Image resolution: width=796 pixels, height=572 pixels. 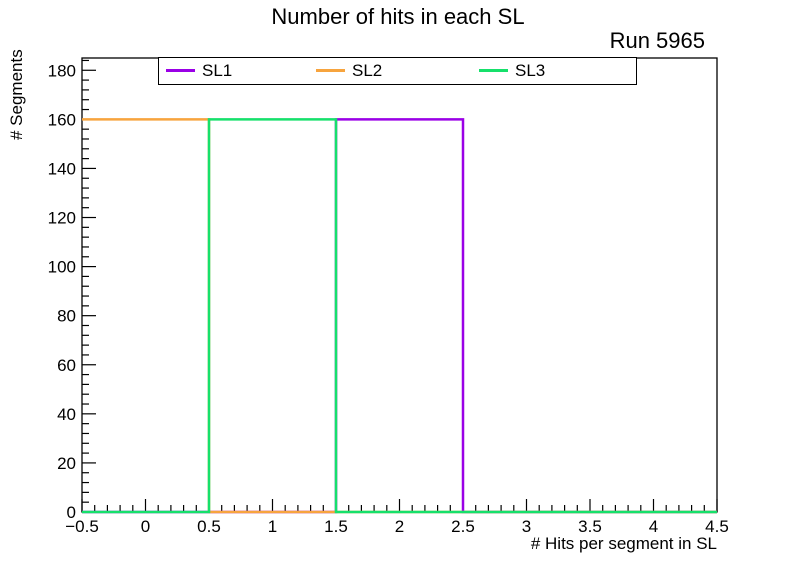 What do you see at coordinates (62, 119) in the screenshot?
I see `y-tick-label: 160` at bounding box center [62, 119].